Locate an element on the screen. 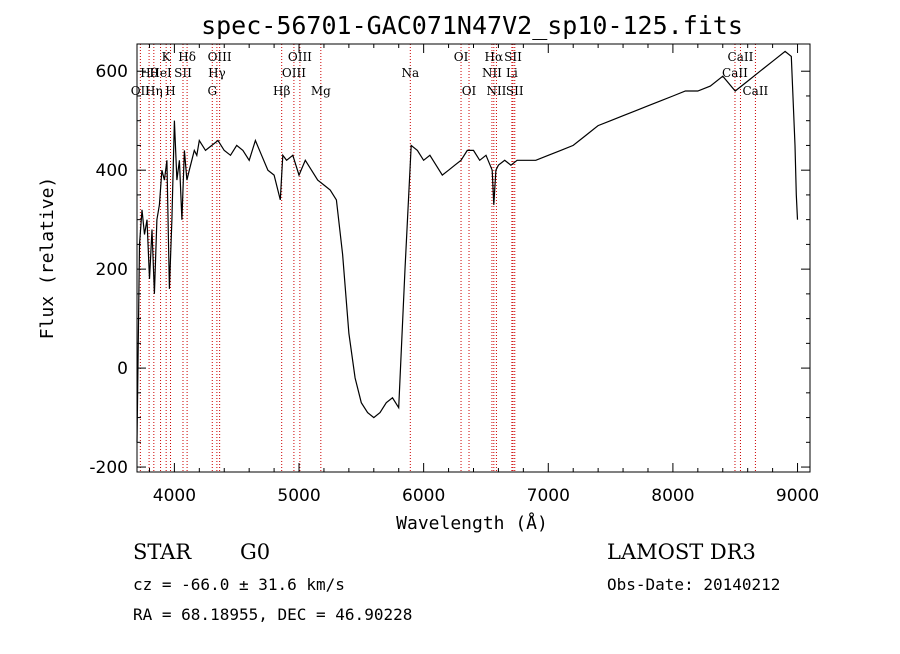  spectral-line-label-6: H is located at coordinates (170, 91).